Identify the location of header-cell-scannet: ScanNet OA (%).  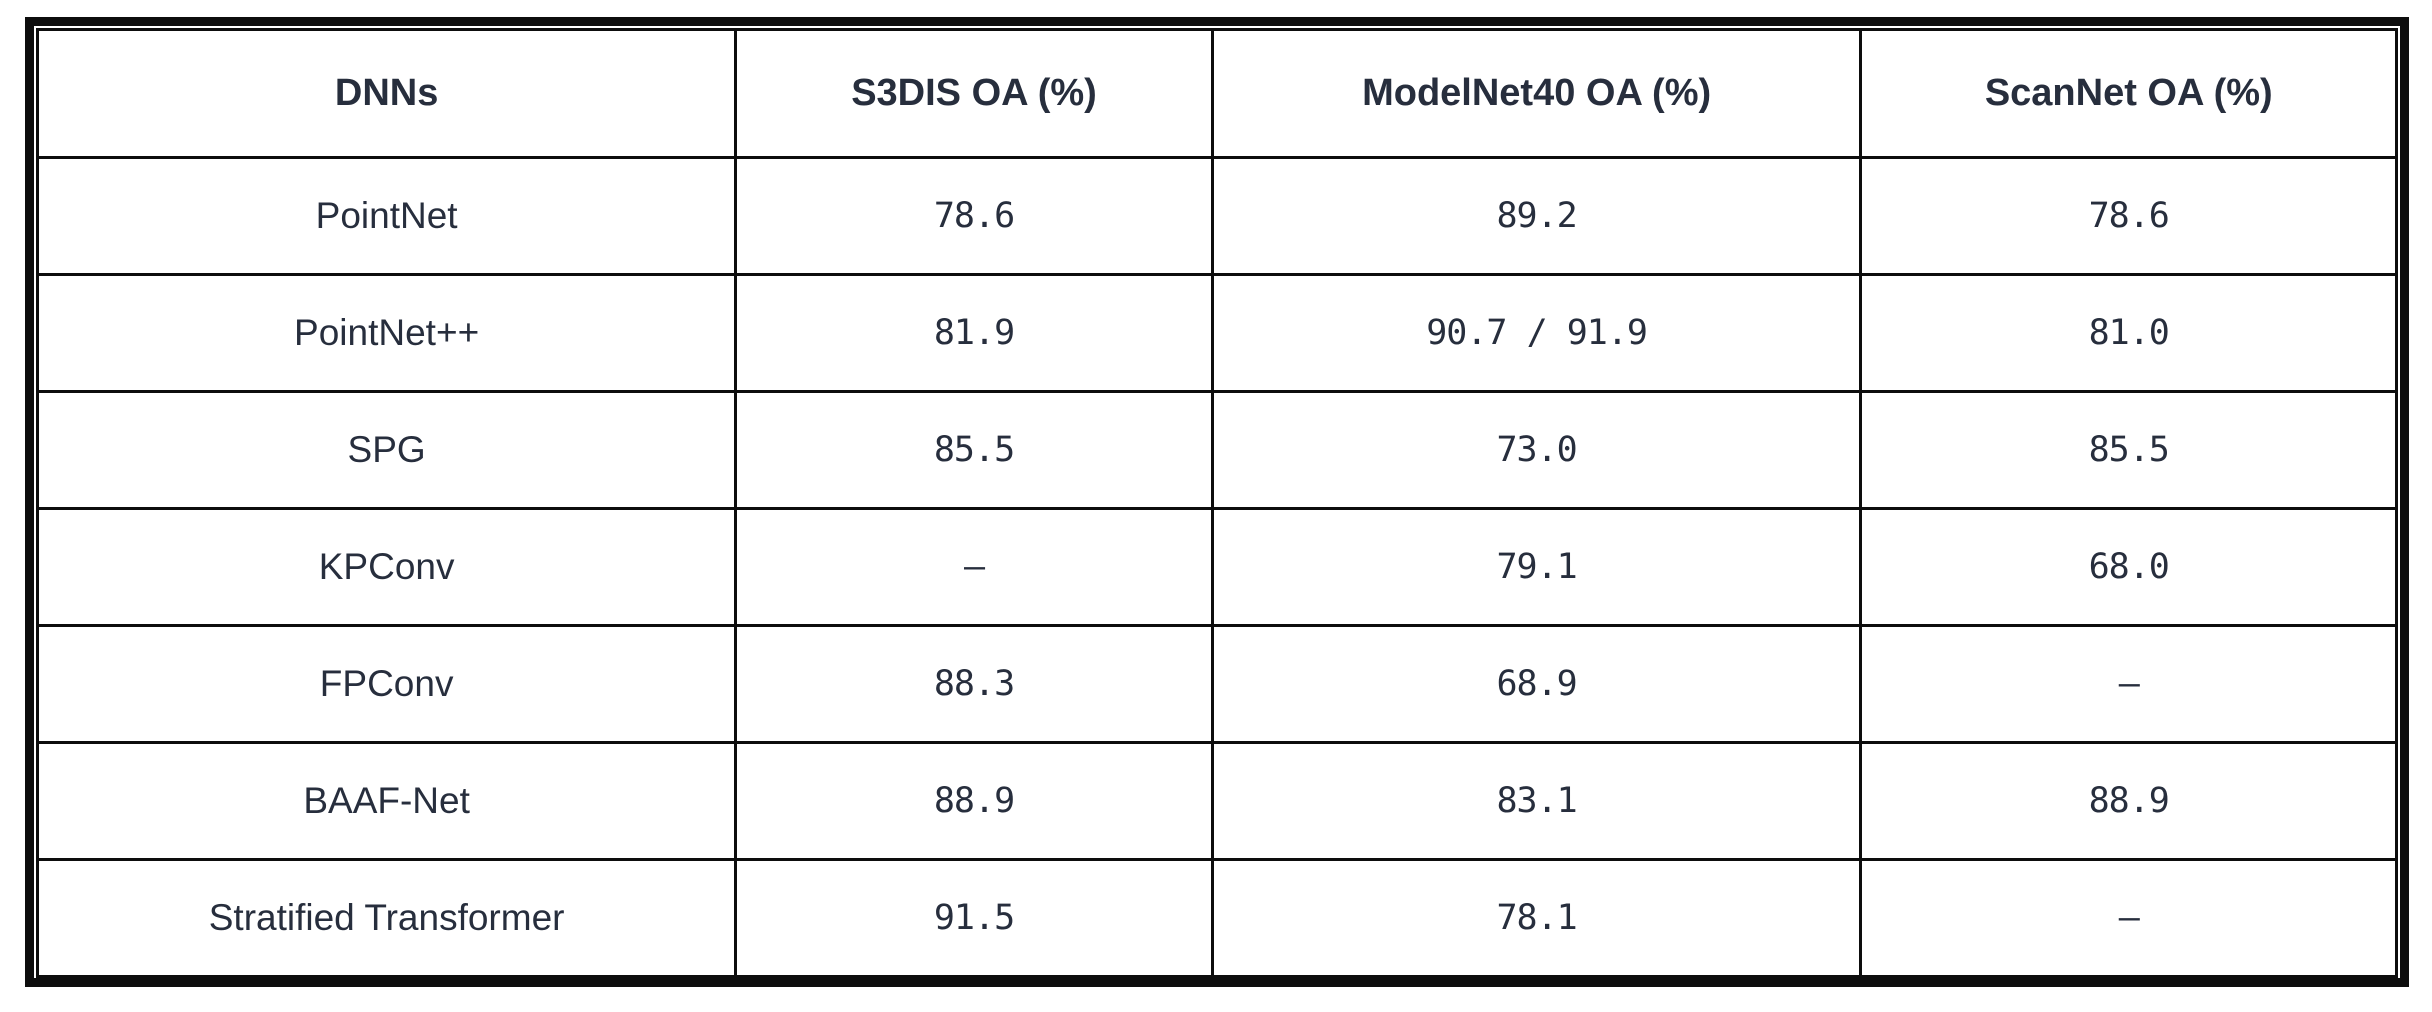
(2128, 93).